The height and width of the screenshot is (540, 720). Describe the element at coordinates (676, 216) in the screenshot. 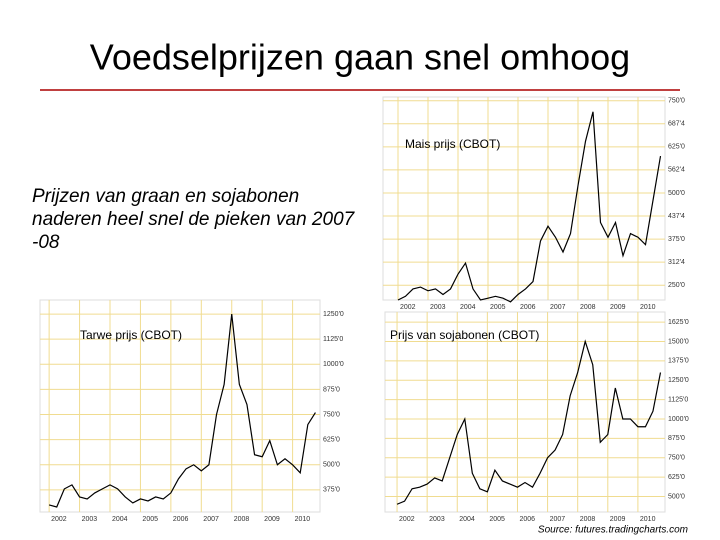

I see `y-tick-label: 437'4` at that location.